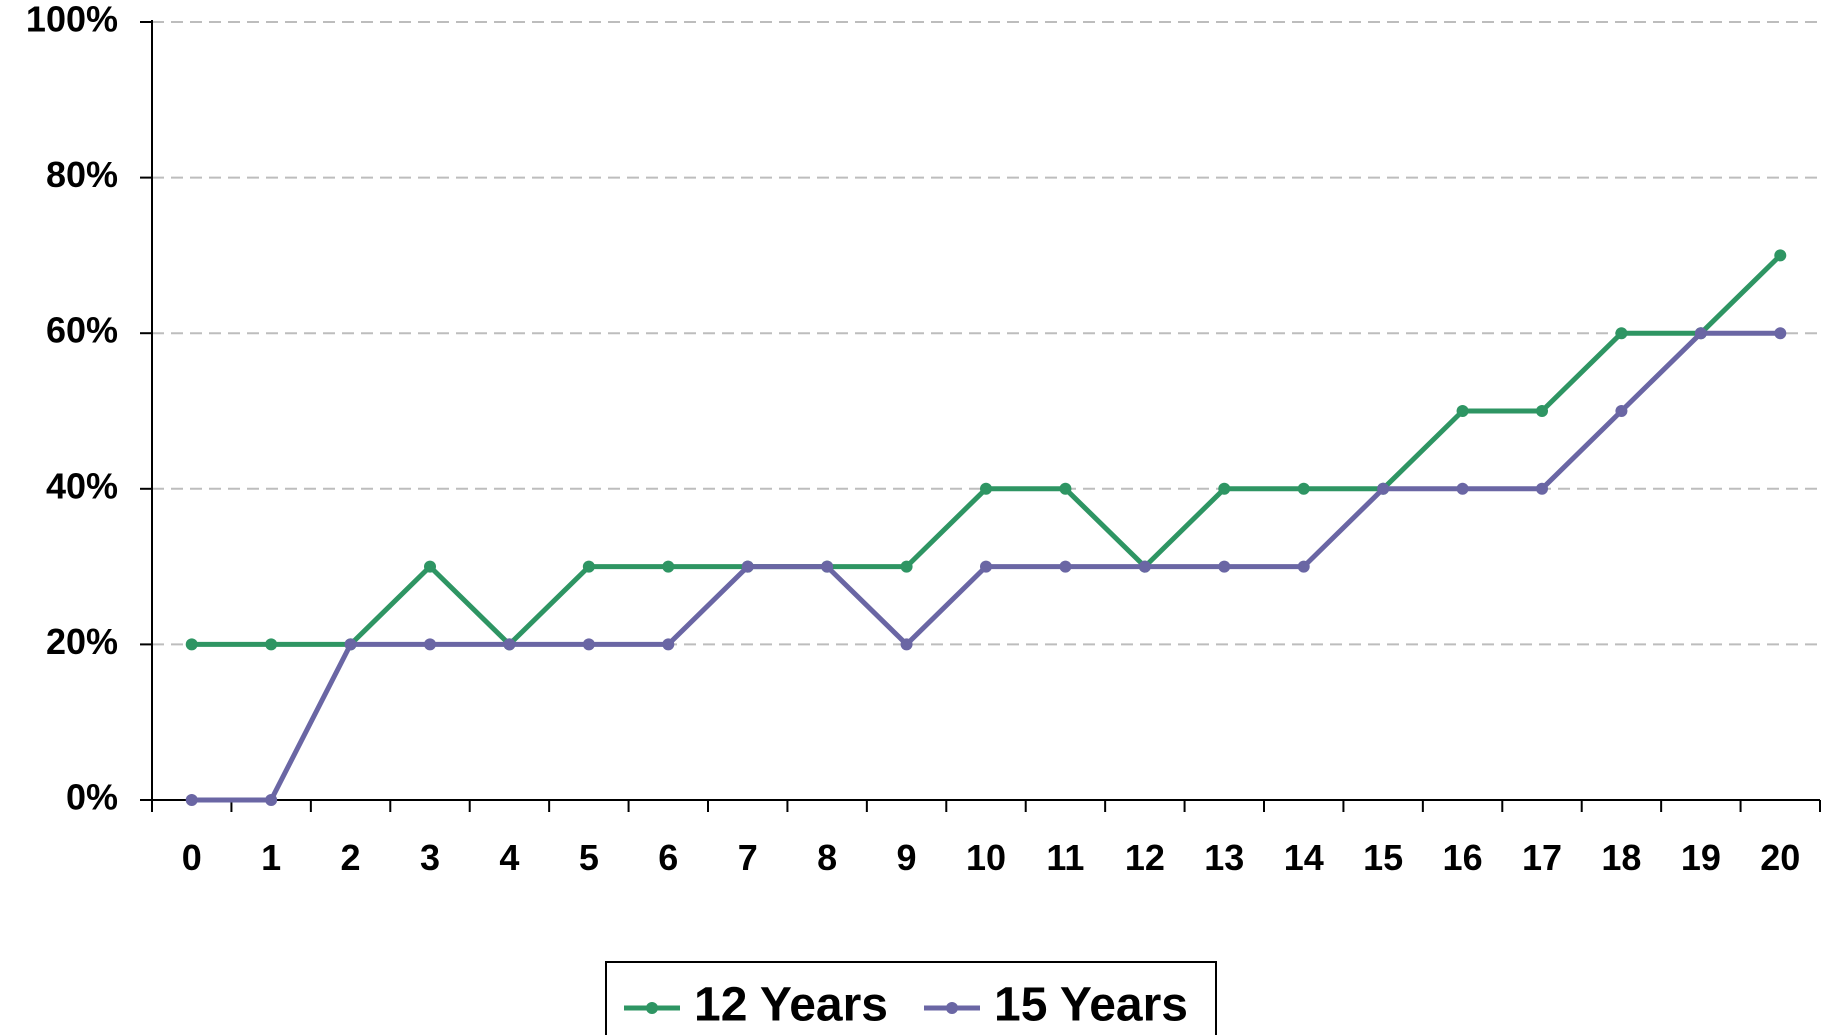 The image size is (1825, 1035). I want to click on x-tick-label: 15, so click(1383, 857).